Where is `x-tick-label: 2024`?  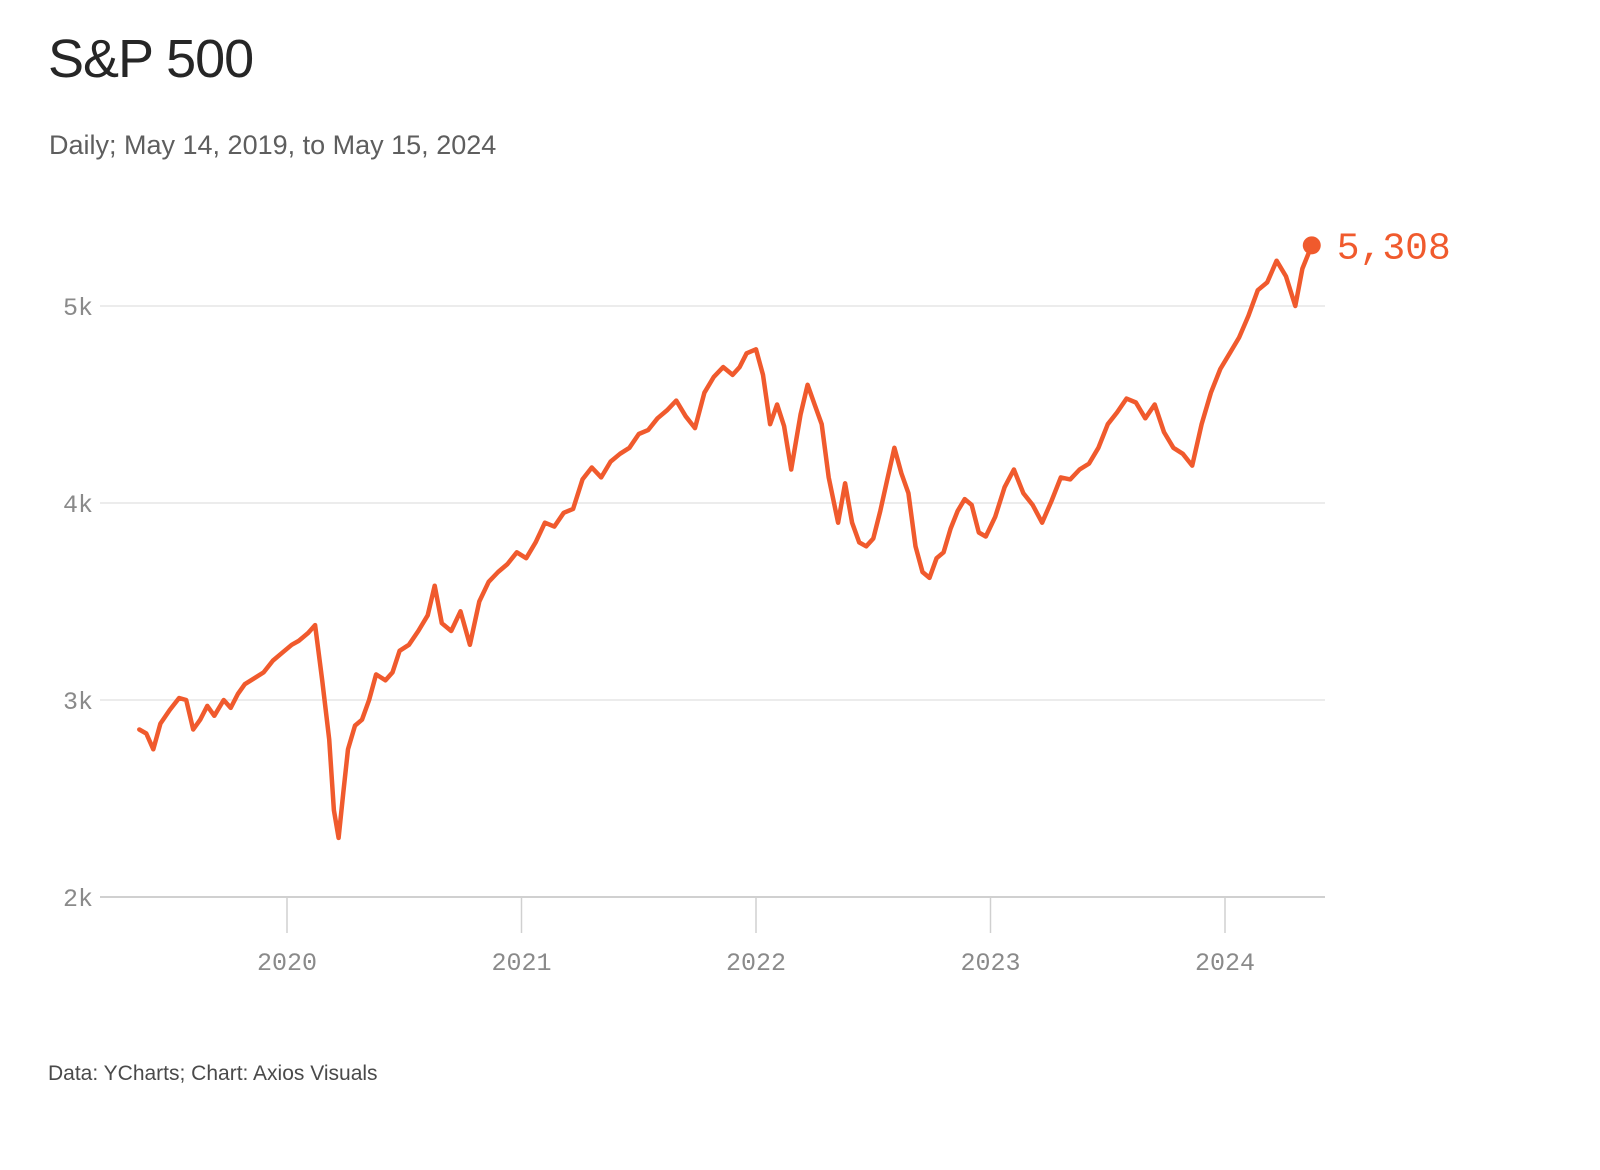 x-tick-label: 2024 is located at coordinates (1225, 963).